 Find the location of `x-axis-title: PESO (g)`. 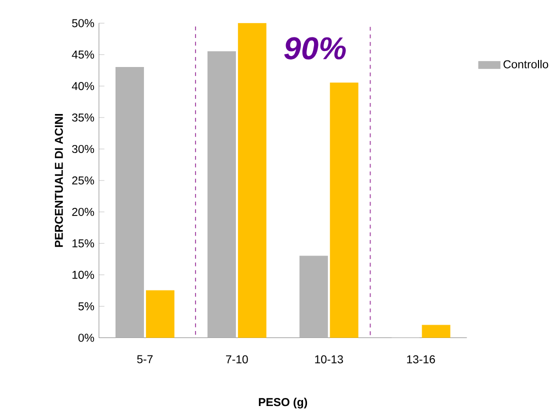

x-axis-title: PESO (g) is located at coordinates (283, 403).